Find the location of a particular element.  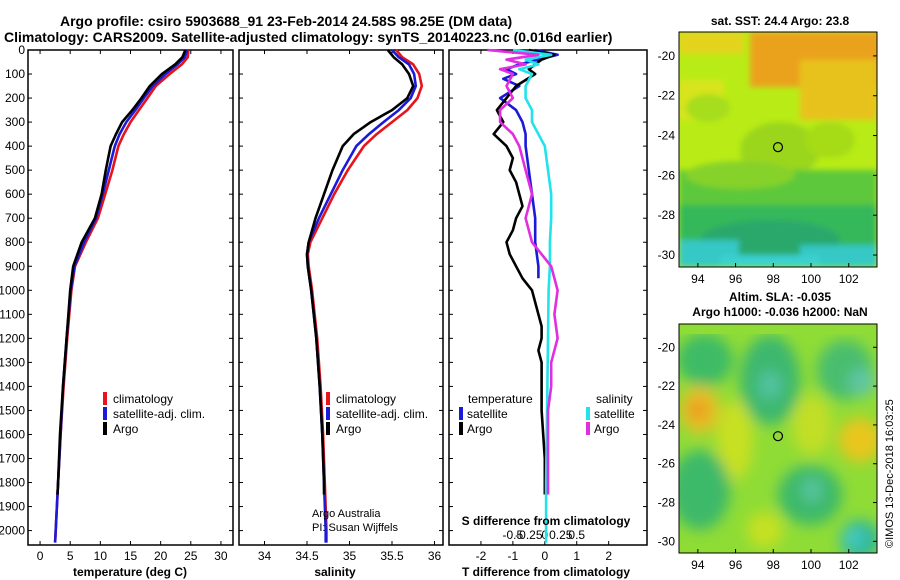

difference-xlabel: T difference from climatology is located at coordinates (546, 572).